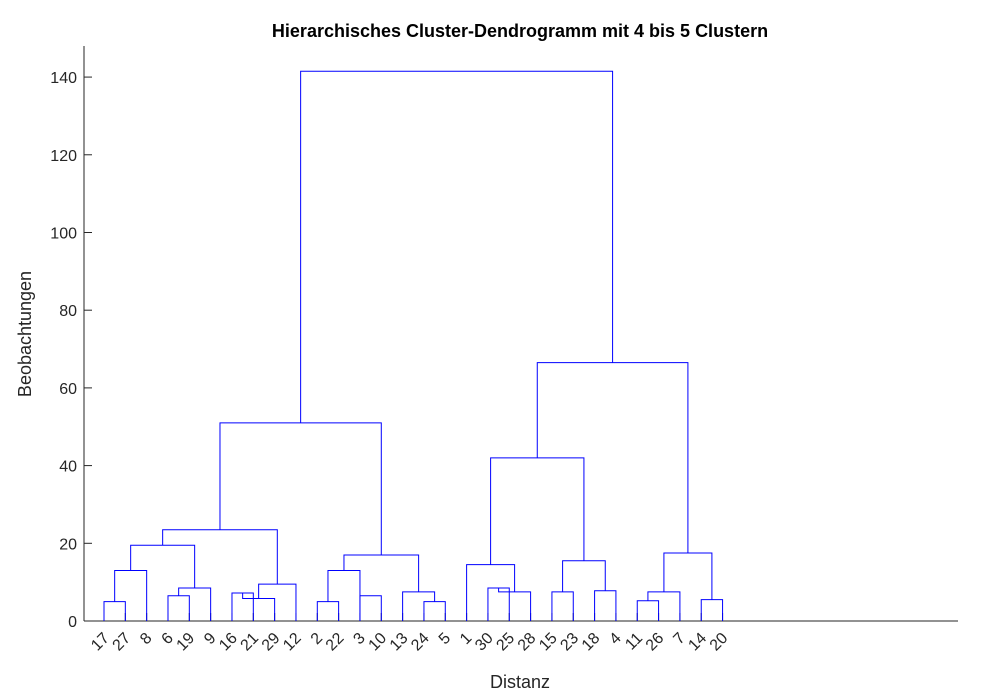 The image size is (1001, 696). Describe the element at coordinates (210, 639) in the screenshot. I see `leaf-label: 9` at that location.